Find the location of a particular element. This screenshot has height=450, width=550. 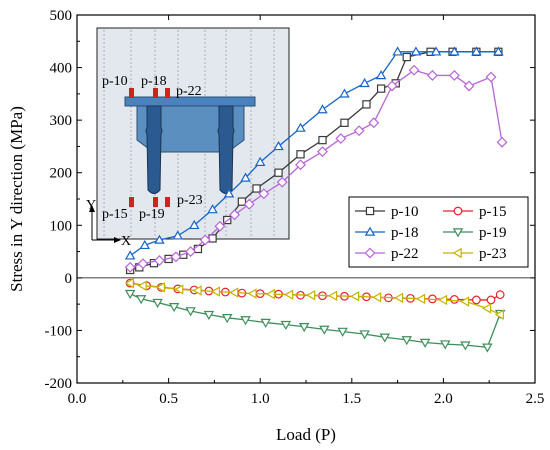

inset-top-plate is located at coordinates (190, 101).